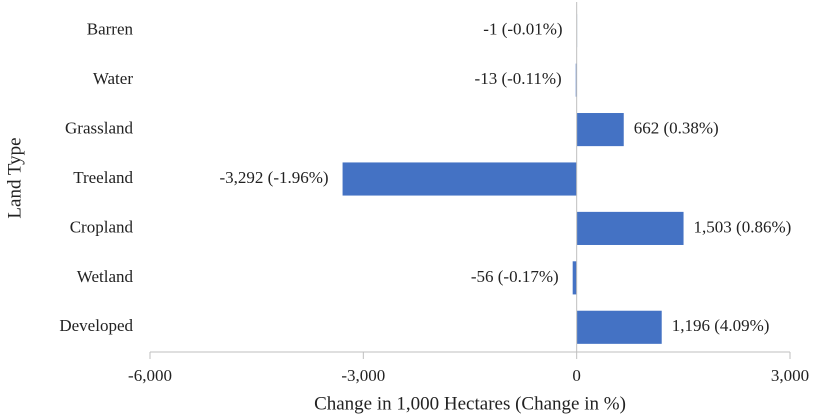  I want to click on y-tick-label: Wetland, so click(105, 276).